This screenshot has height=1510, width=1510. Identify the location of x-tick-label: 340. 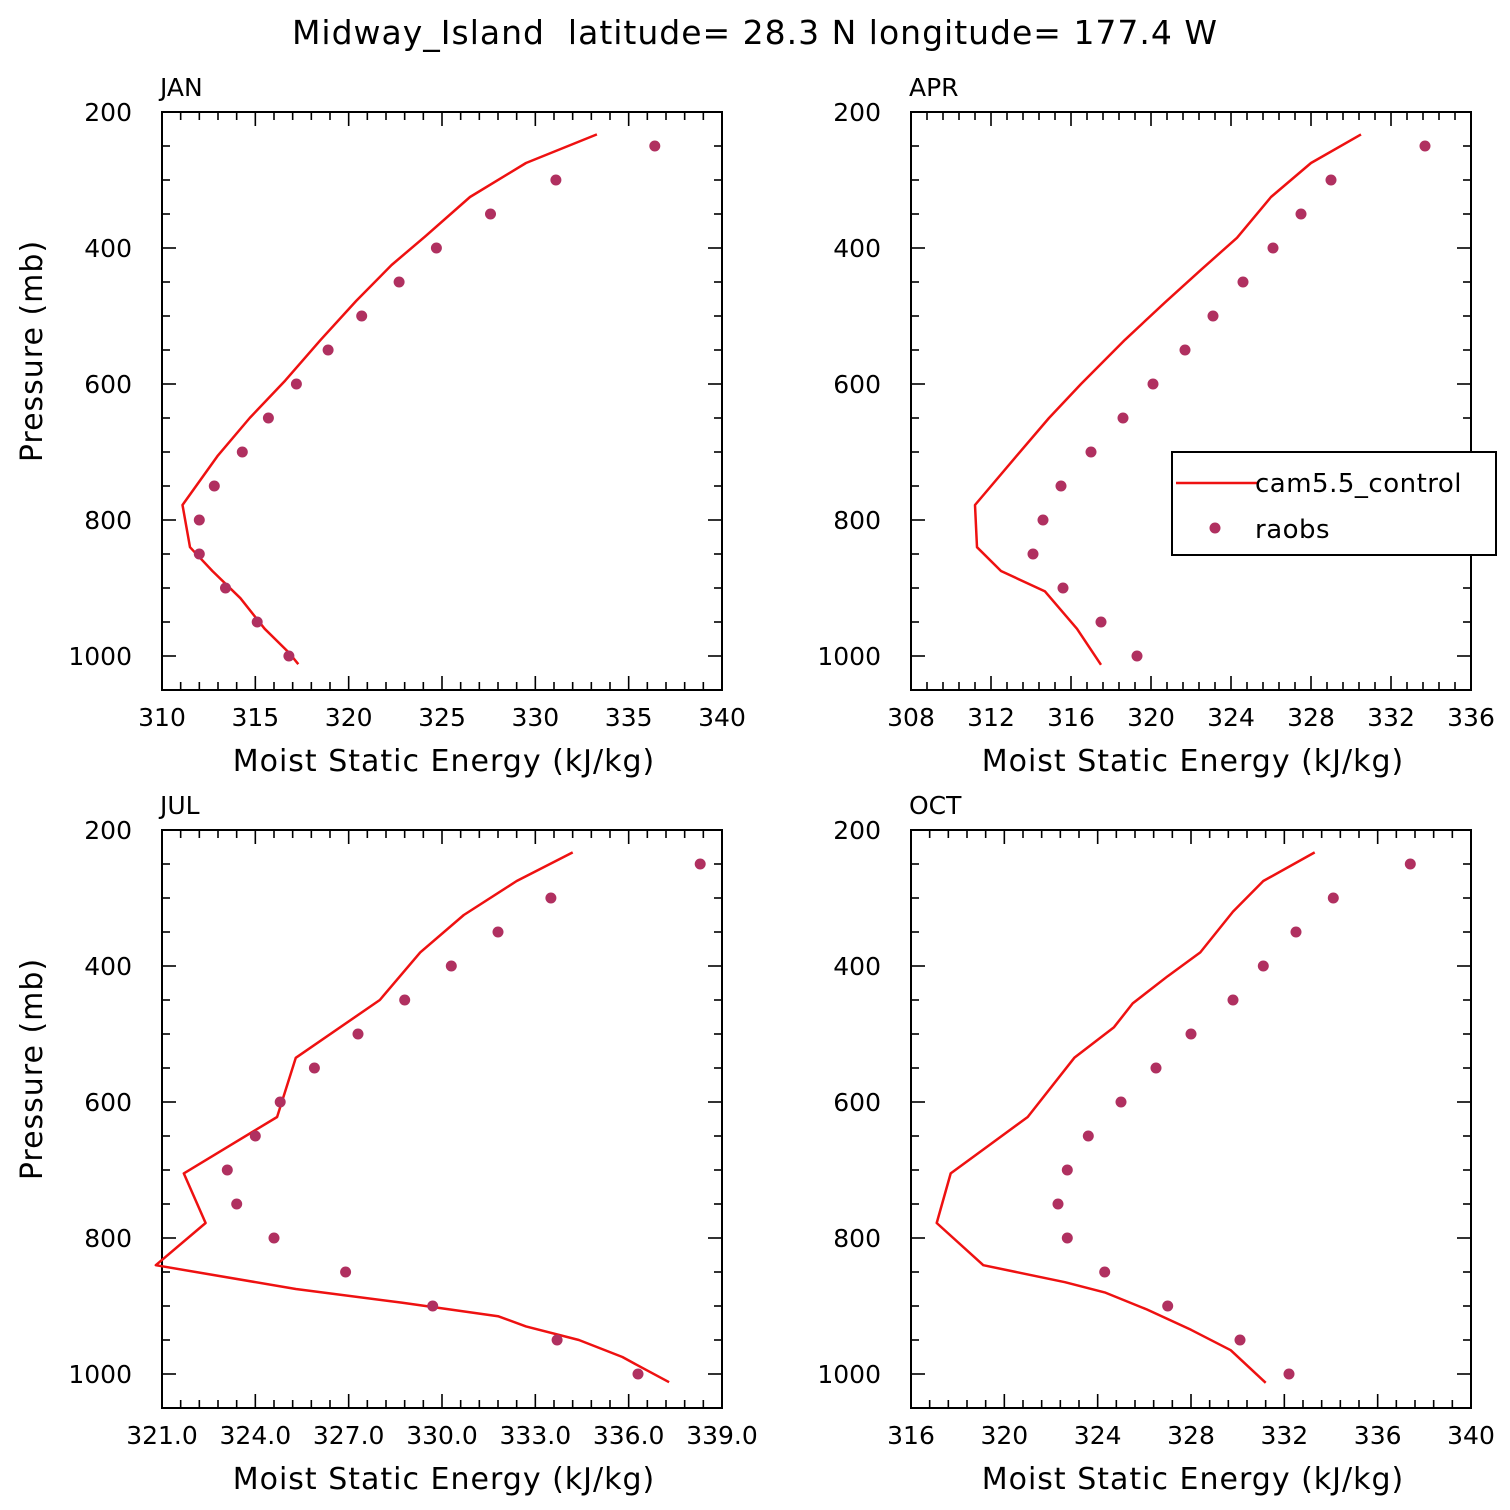
(722, 717).